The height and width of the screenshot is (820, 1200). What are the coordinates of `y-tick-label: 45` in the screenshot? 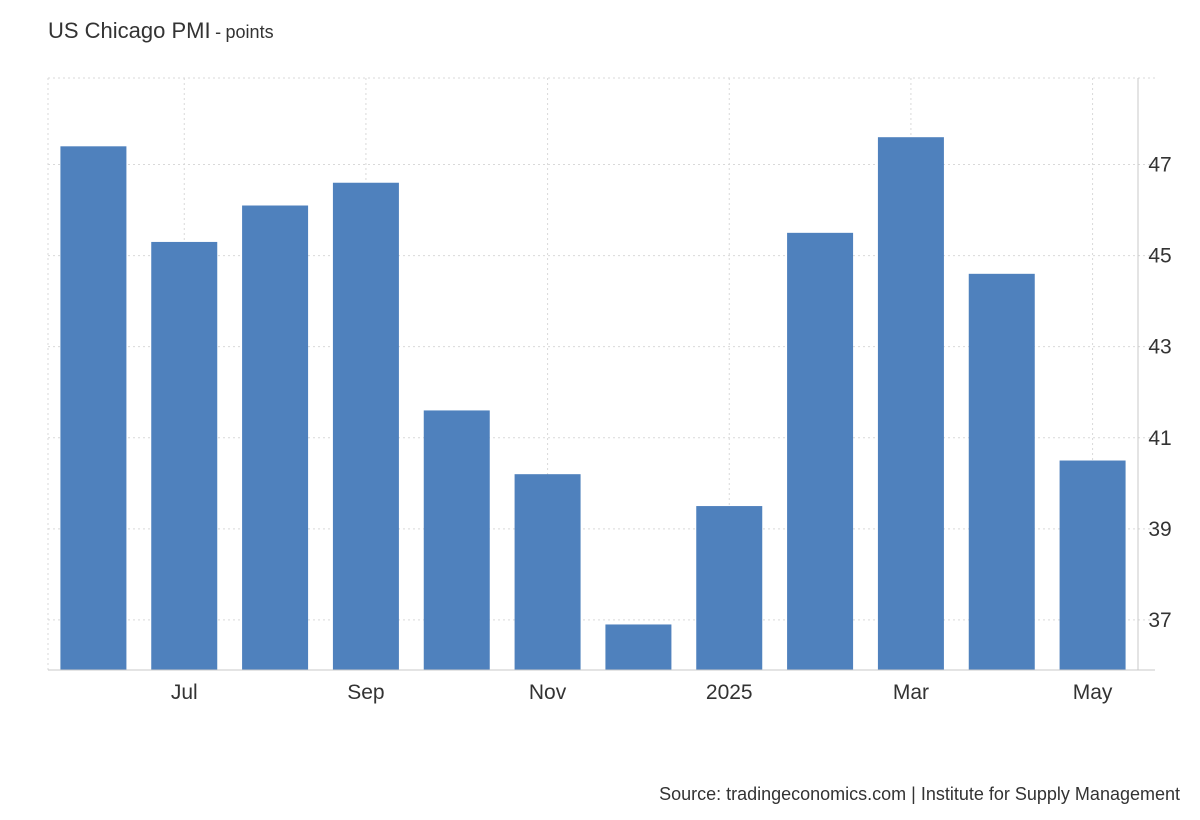 It's located at (1159, 256).